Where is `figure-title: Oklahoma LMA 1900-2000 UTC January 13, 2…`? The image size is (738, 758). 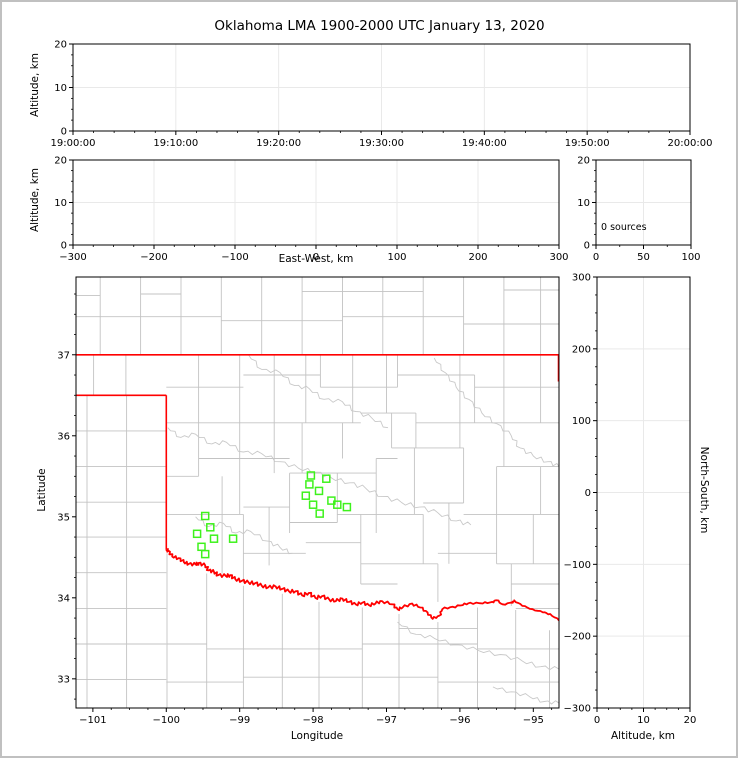 figure-title: Oklahoma LMA 1900-2000 UTC January 13, 2… is located at coordinates (379, 26).